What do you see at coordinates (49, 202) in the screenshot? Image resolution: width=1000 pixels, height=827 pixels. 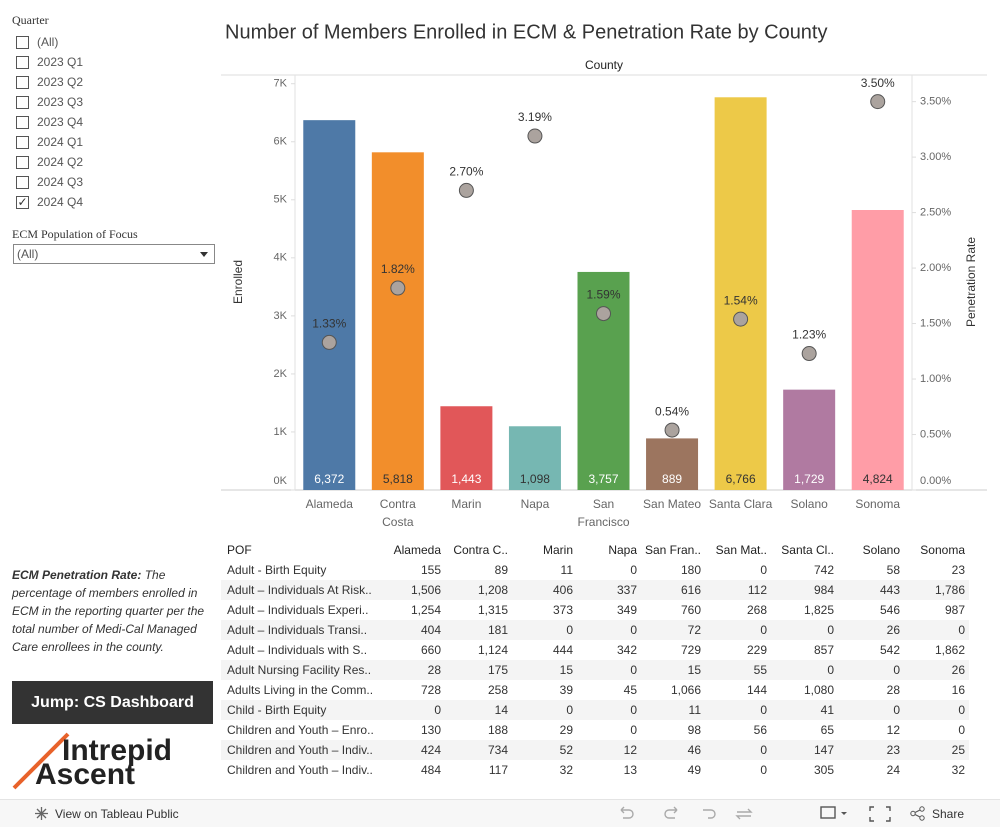 I see `quarter-option: ✓ 2024 Q4` at bounding box center [49, 202].